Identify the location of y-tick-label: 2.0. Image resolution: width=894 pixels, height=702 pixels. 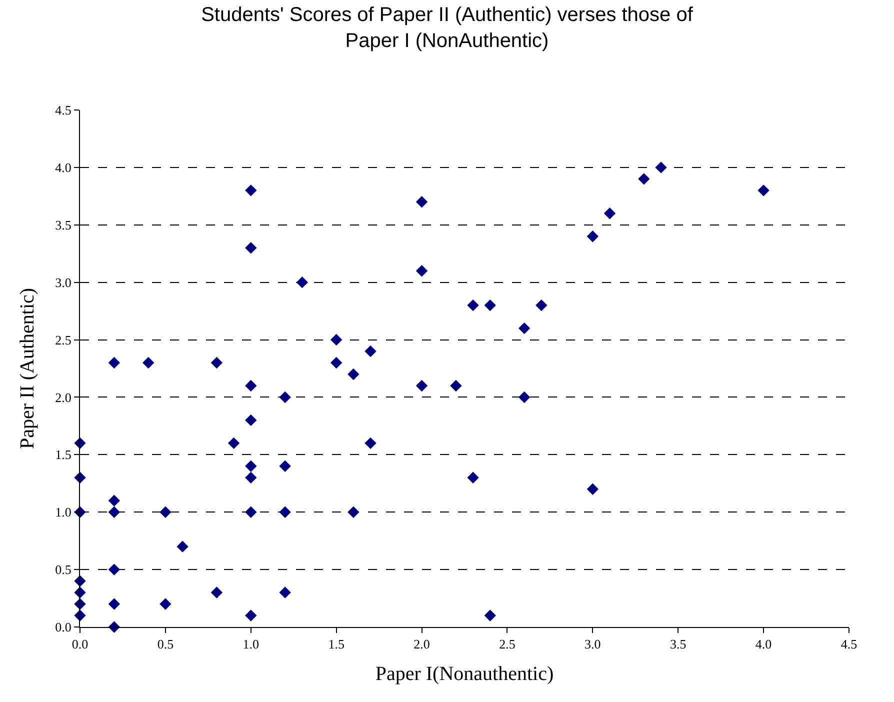
(63, 397).